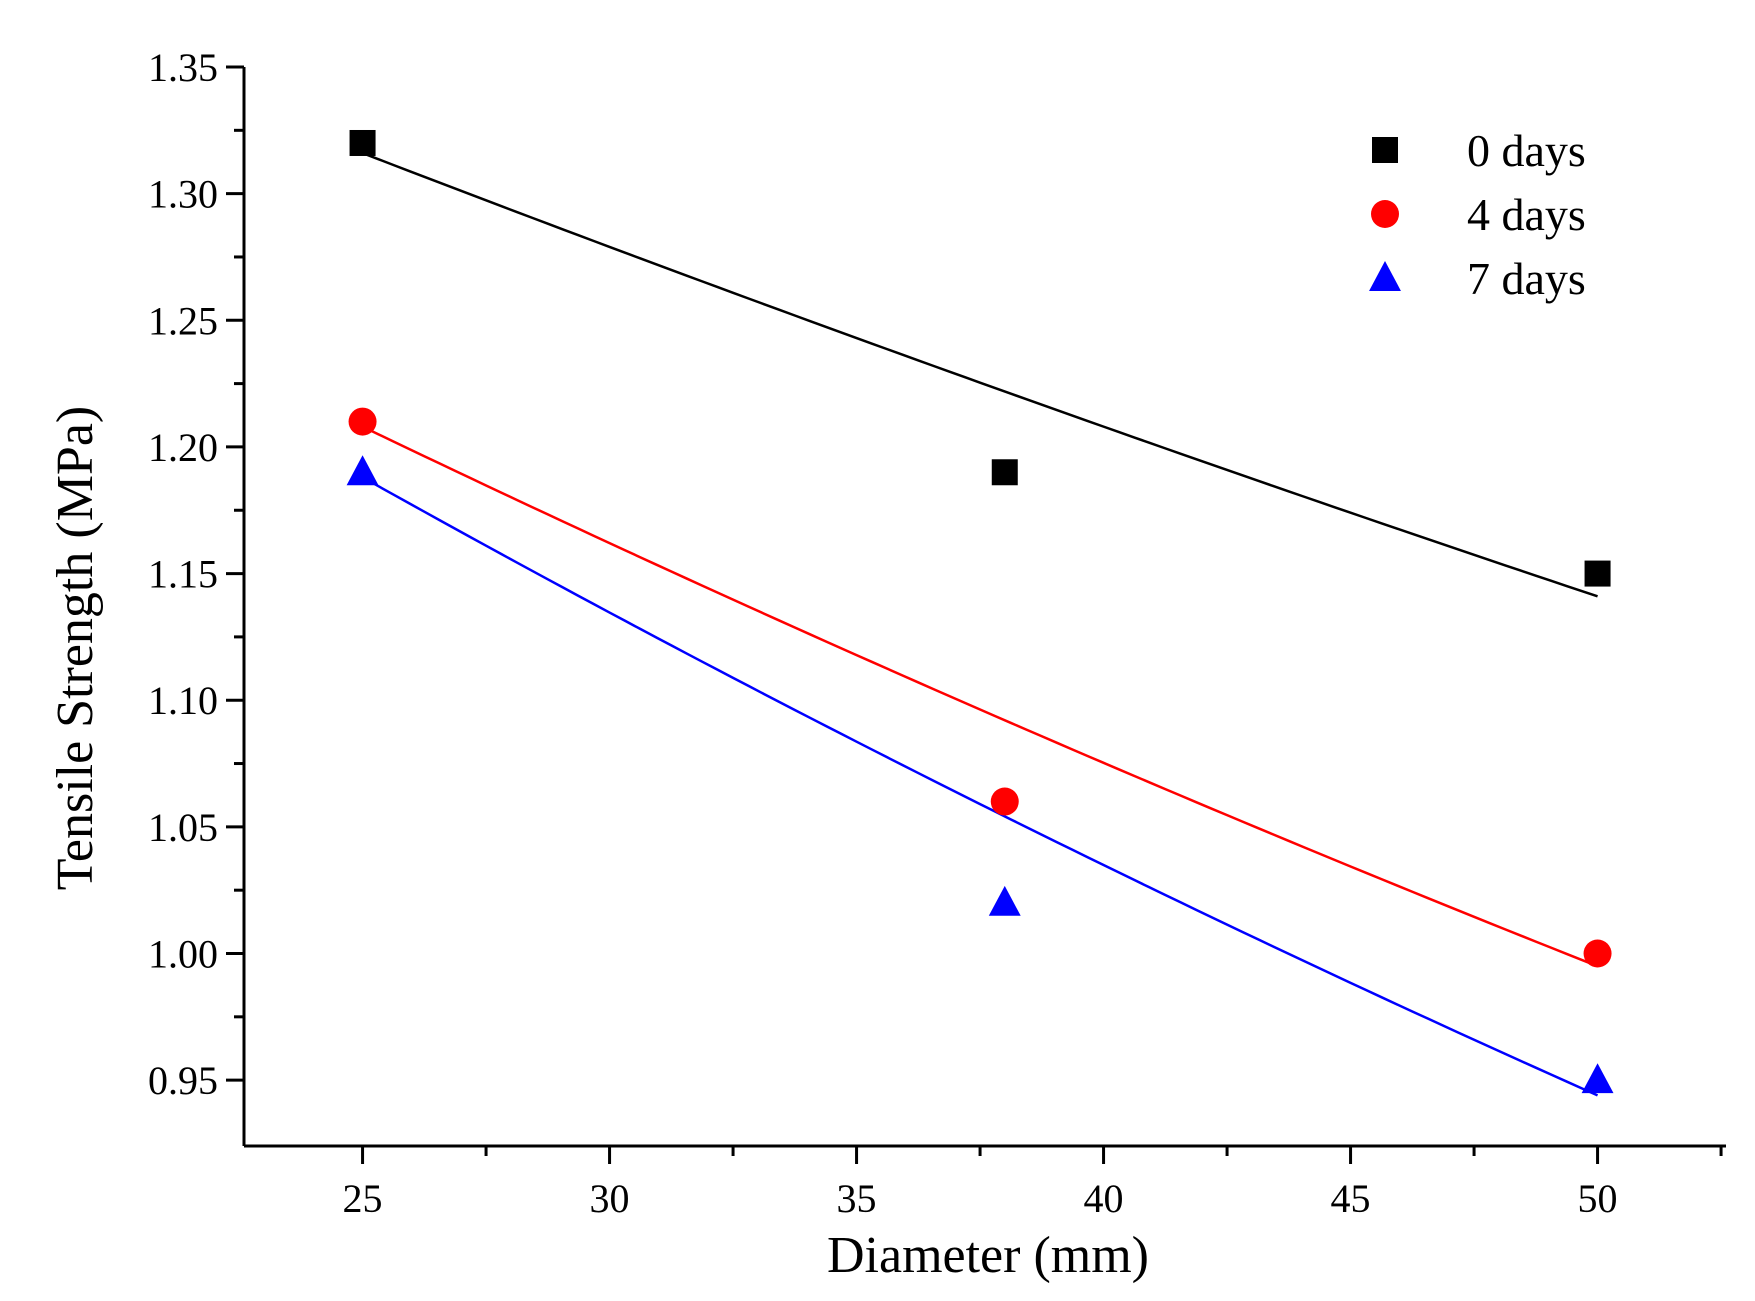 The image size is (1755, 1301). Describe the element at coordinates (1351, 1198) in the screenshot. I see `x-tick-label: 45` at that location.